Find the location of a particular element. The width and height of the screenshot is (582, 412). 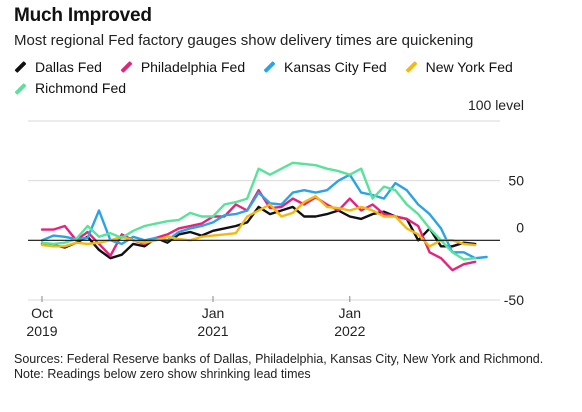

legend-item-dallas: Dallas Fed is located at coordinates (58, 67).